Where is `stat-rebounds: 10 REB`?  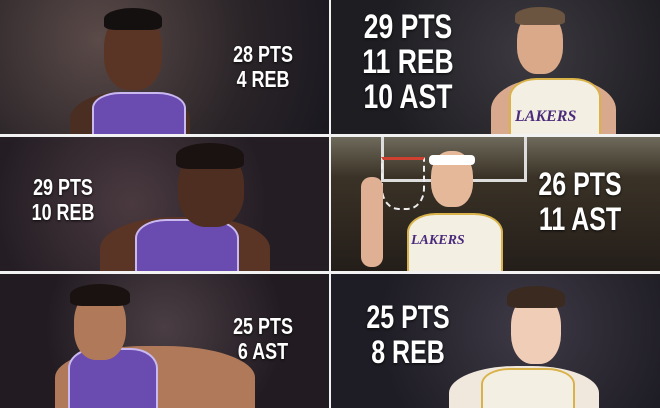
stat-rebounds: 10 REB is located at coordinates (63, 211).